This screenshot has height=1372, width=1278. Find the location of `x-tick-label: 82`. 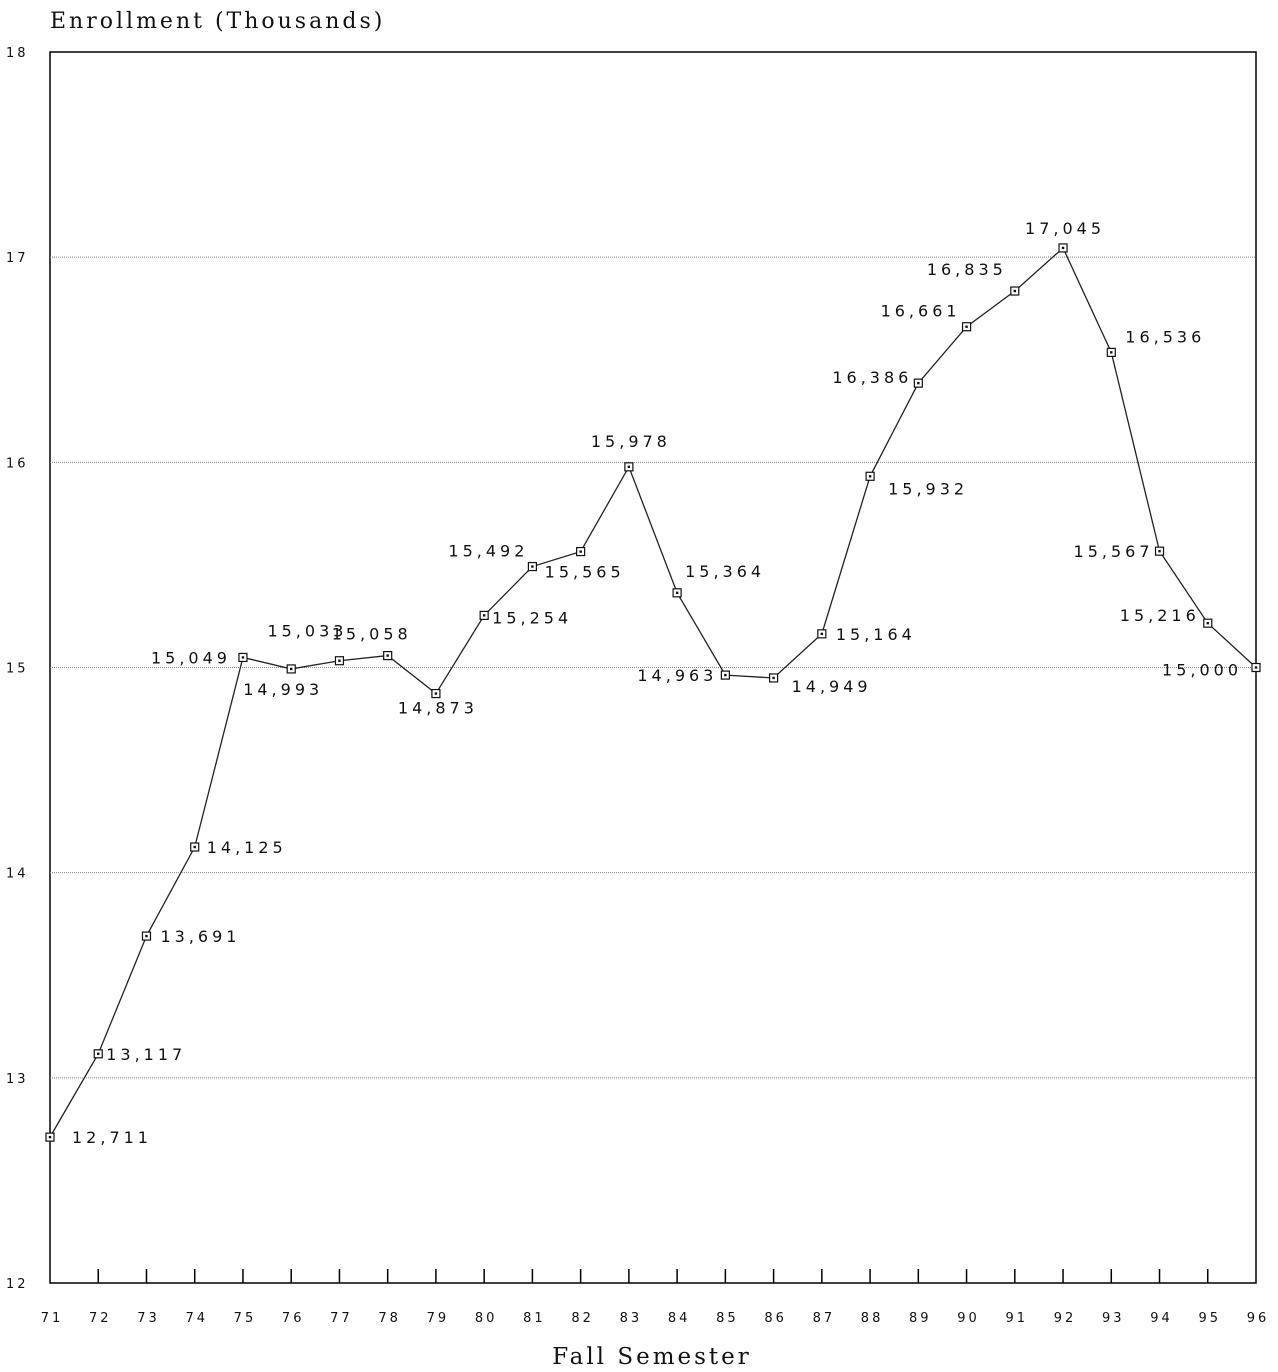

x-tick-label: 82 is located at coordinates (582, 1318).